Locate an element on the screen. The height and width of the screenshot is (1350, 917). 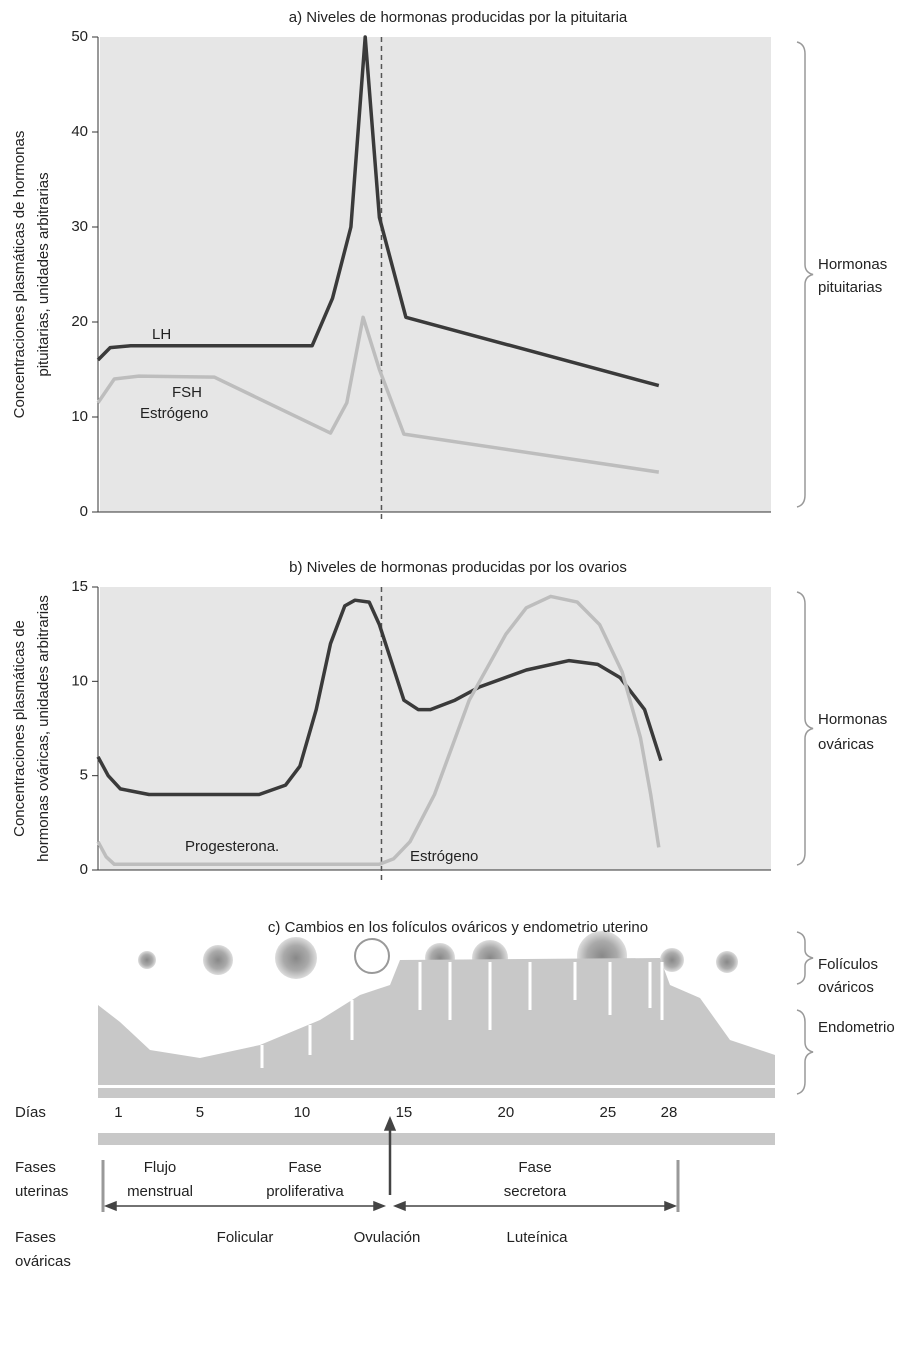
series-label: LH is located at coordinates (161, 334).